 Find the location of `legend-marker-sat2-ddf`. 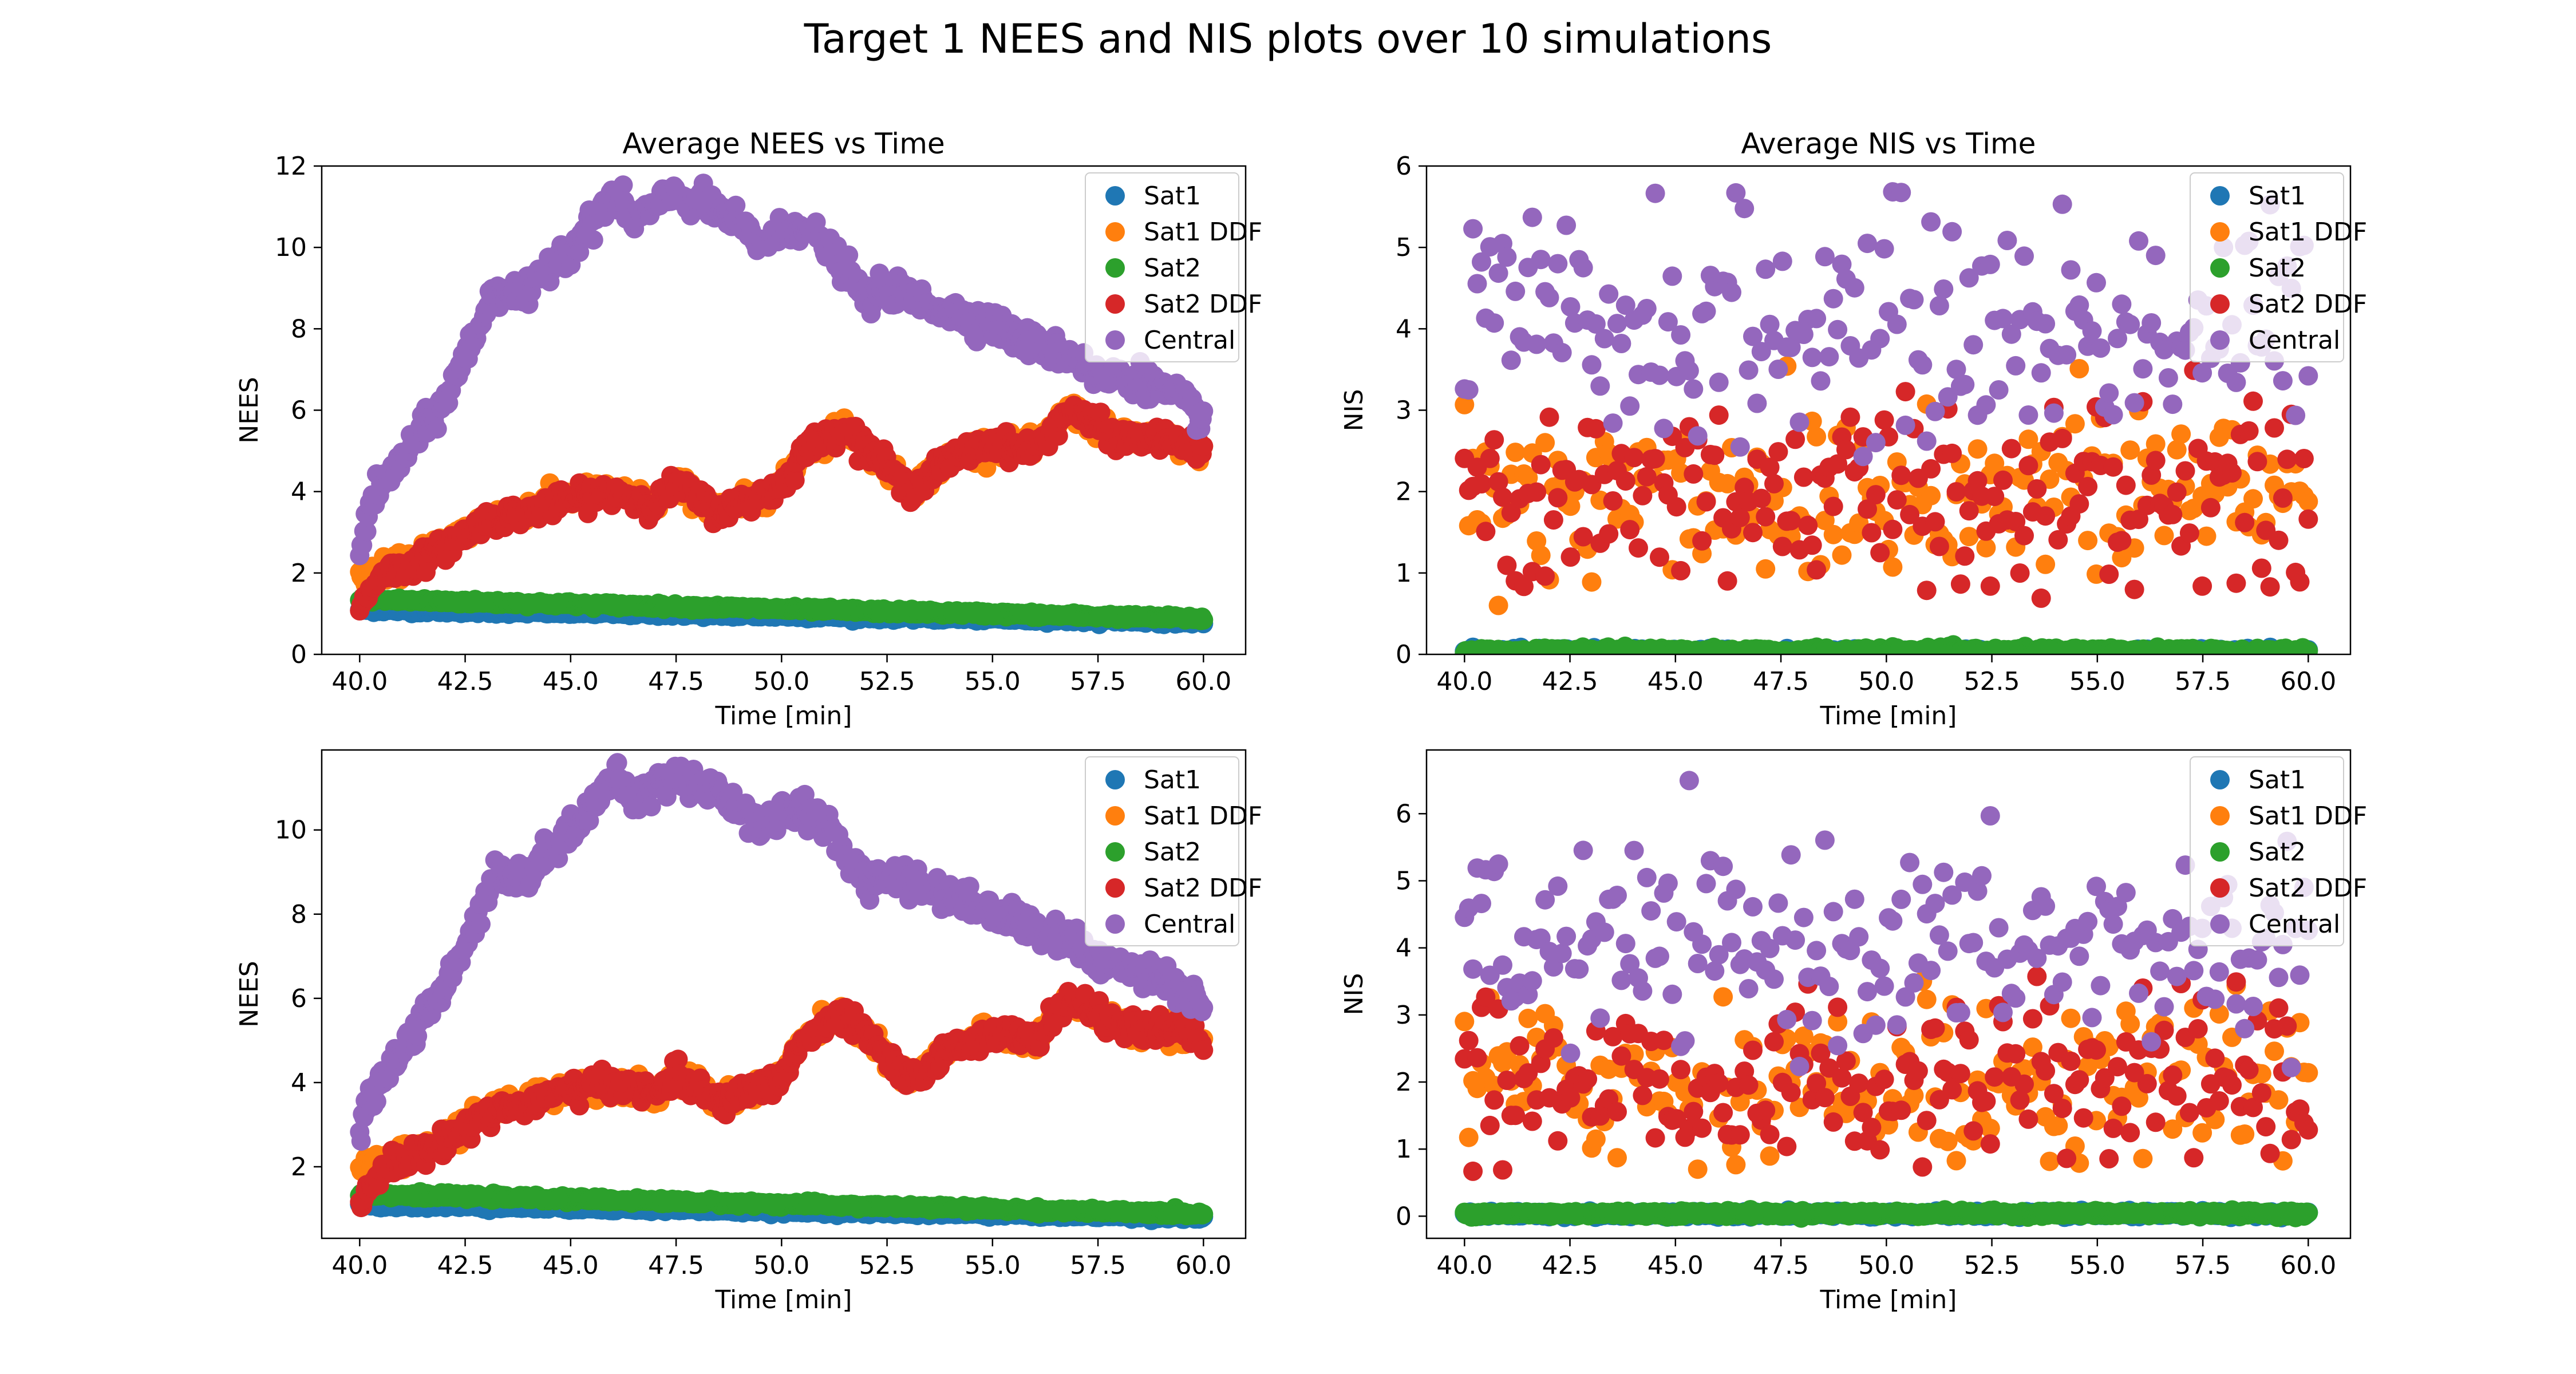

legend-marker-sat2-ddf is located at coordinates (1115, 304).